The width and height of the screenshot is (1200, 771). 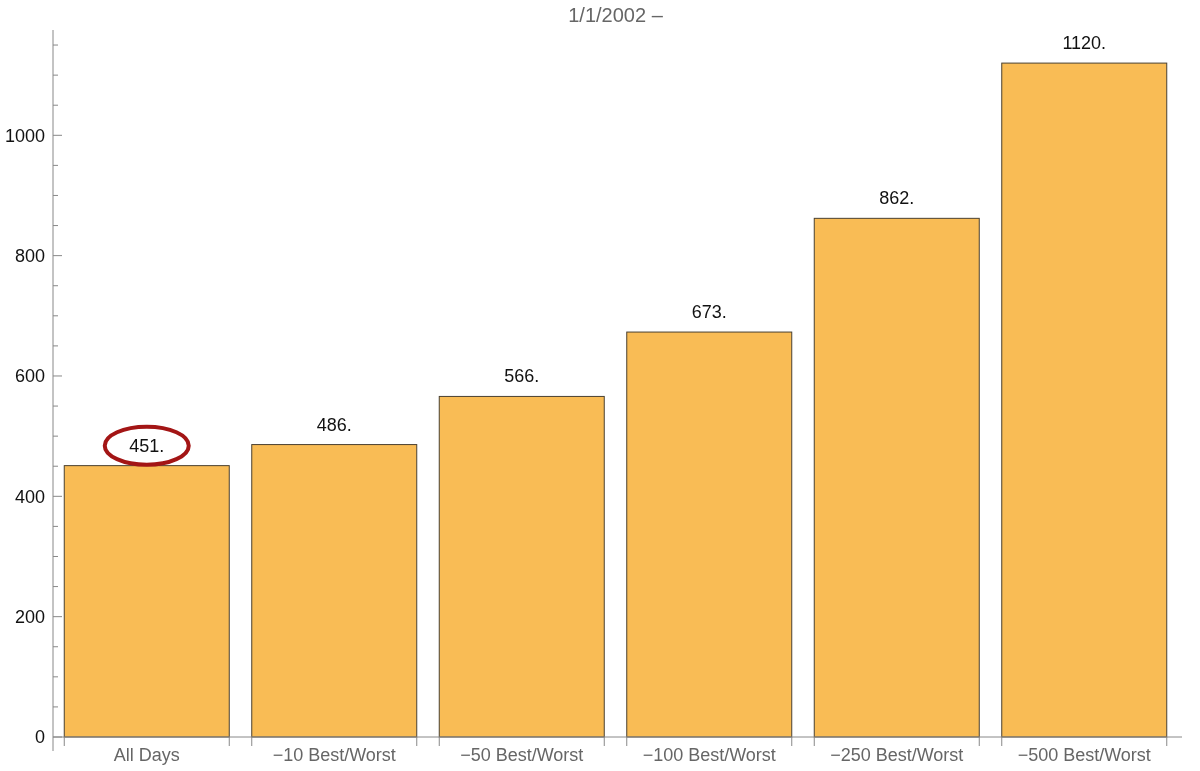 I want to click on x-tick-label: −10 Best/Worst, so click(x=334, y=755).